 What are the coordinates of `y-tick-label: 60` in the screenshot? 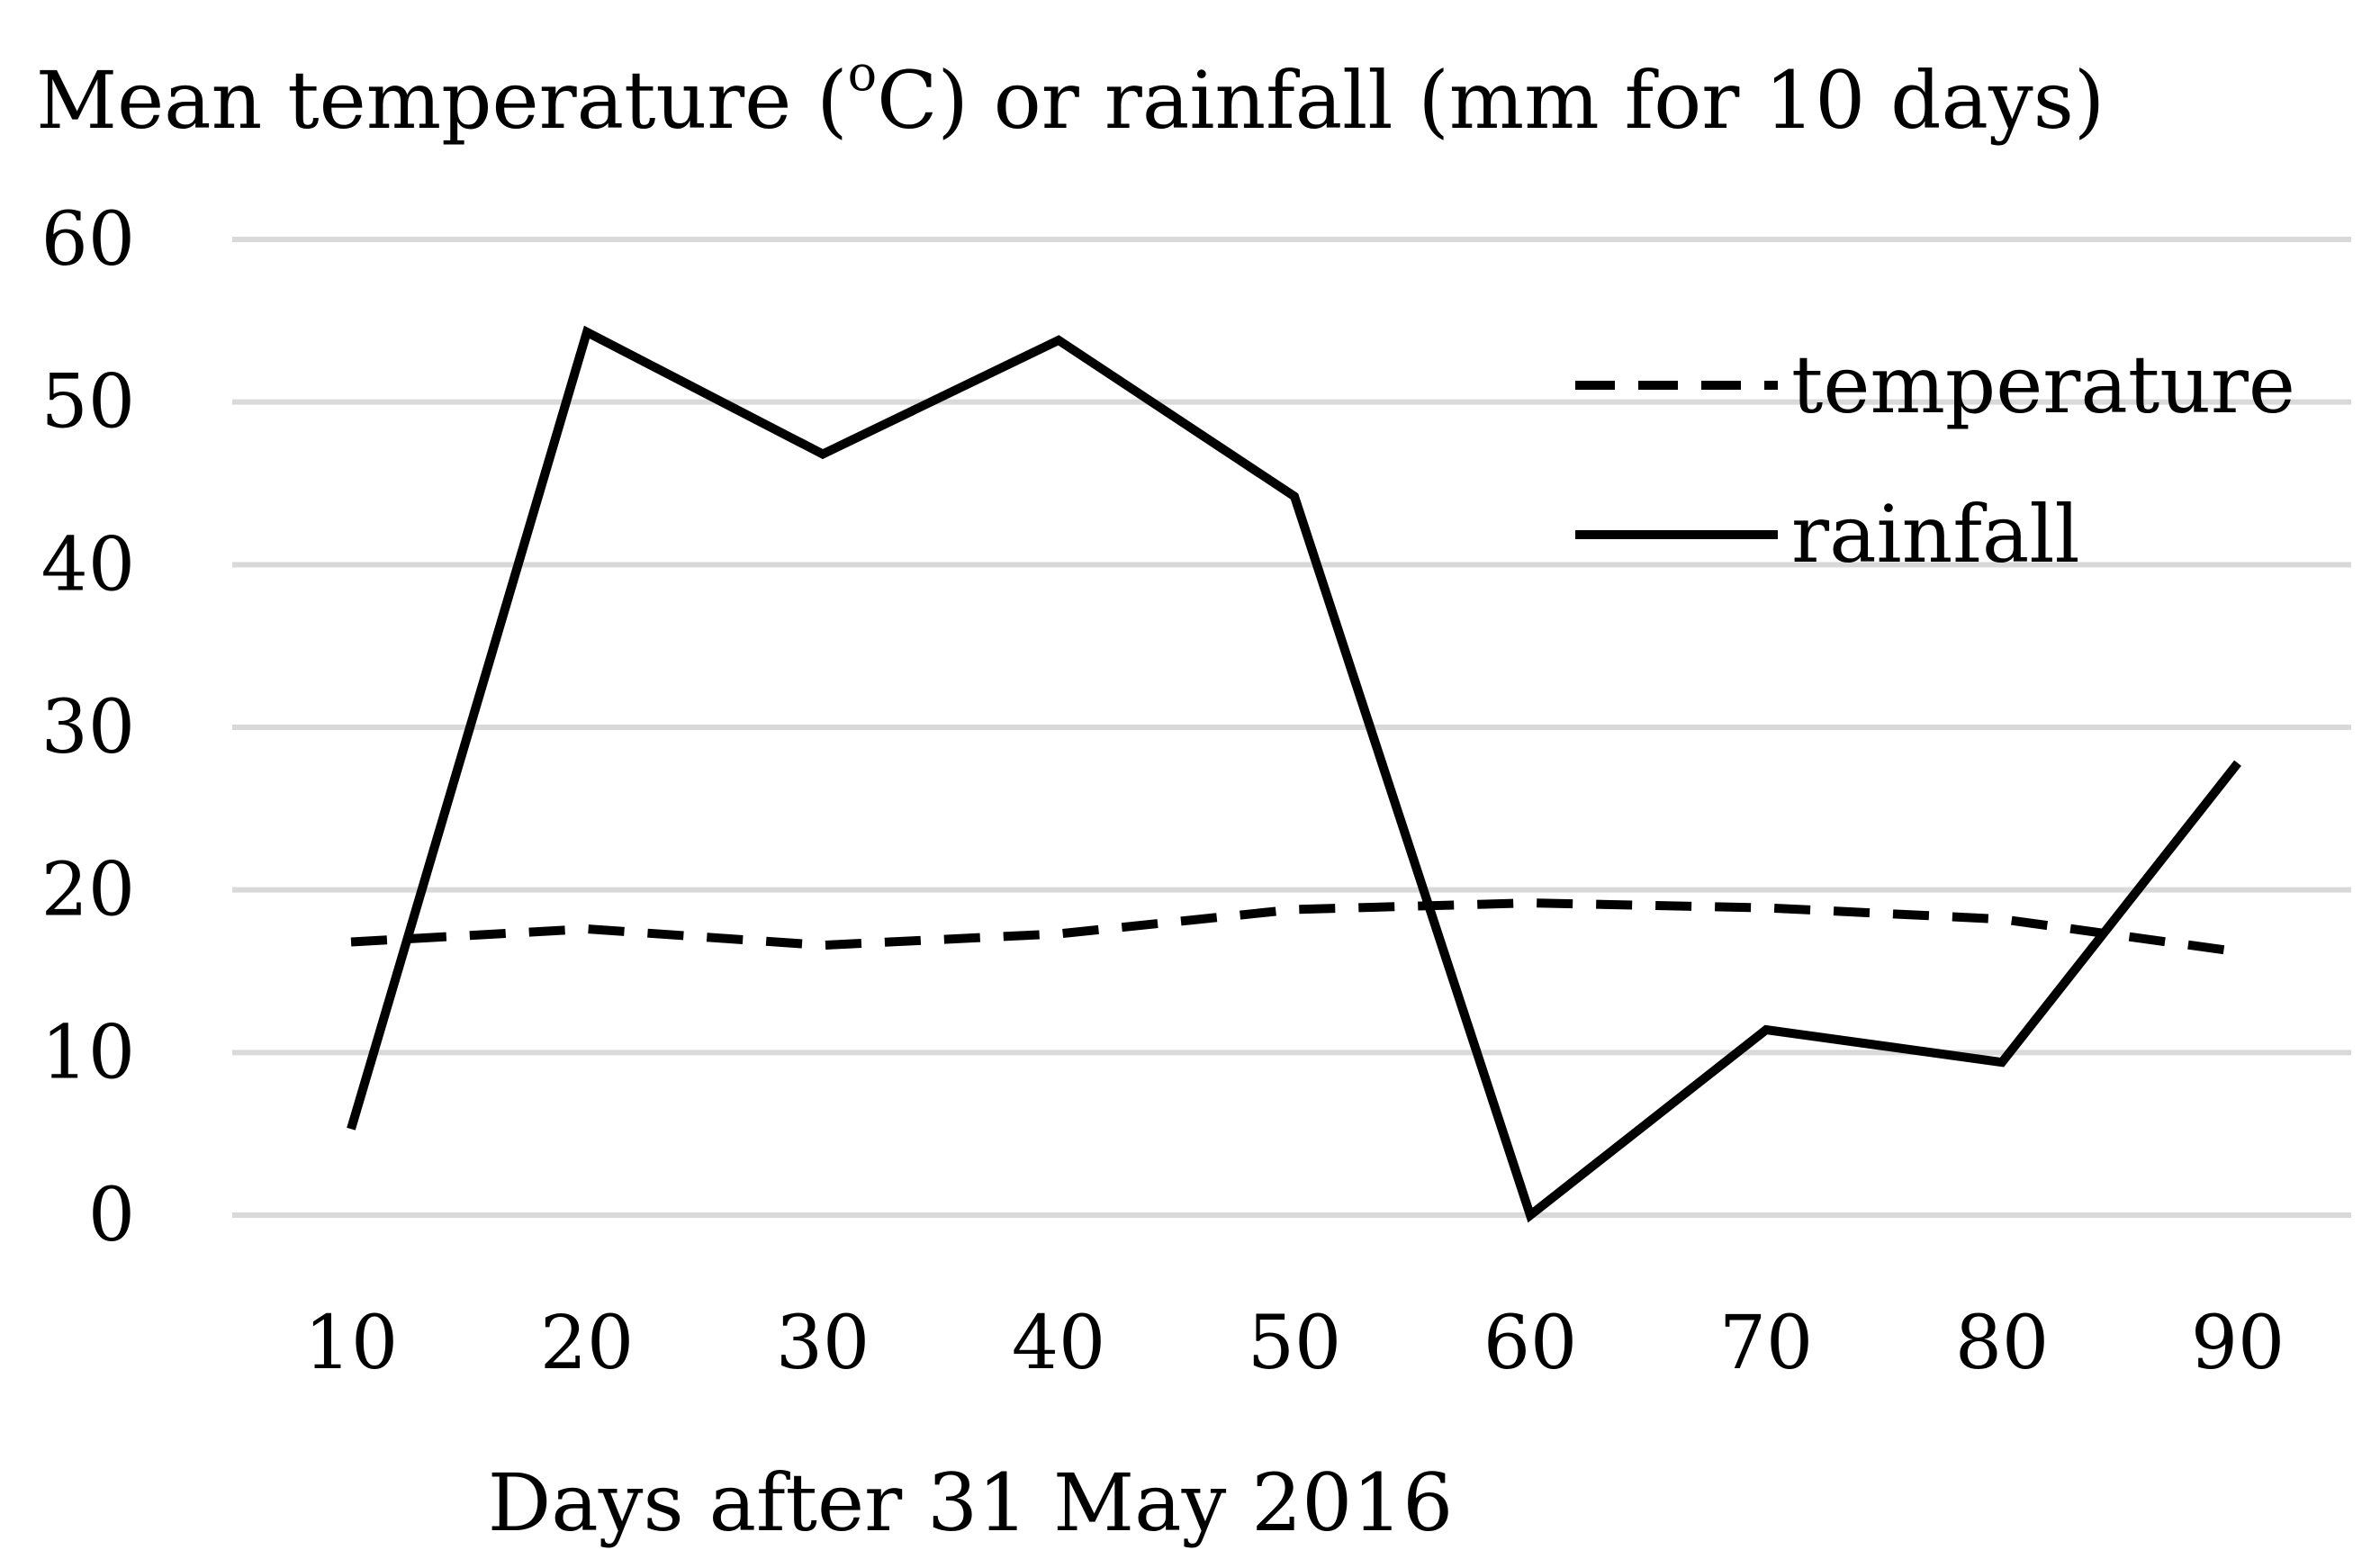 It's located at (88, 240).